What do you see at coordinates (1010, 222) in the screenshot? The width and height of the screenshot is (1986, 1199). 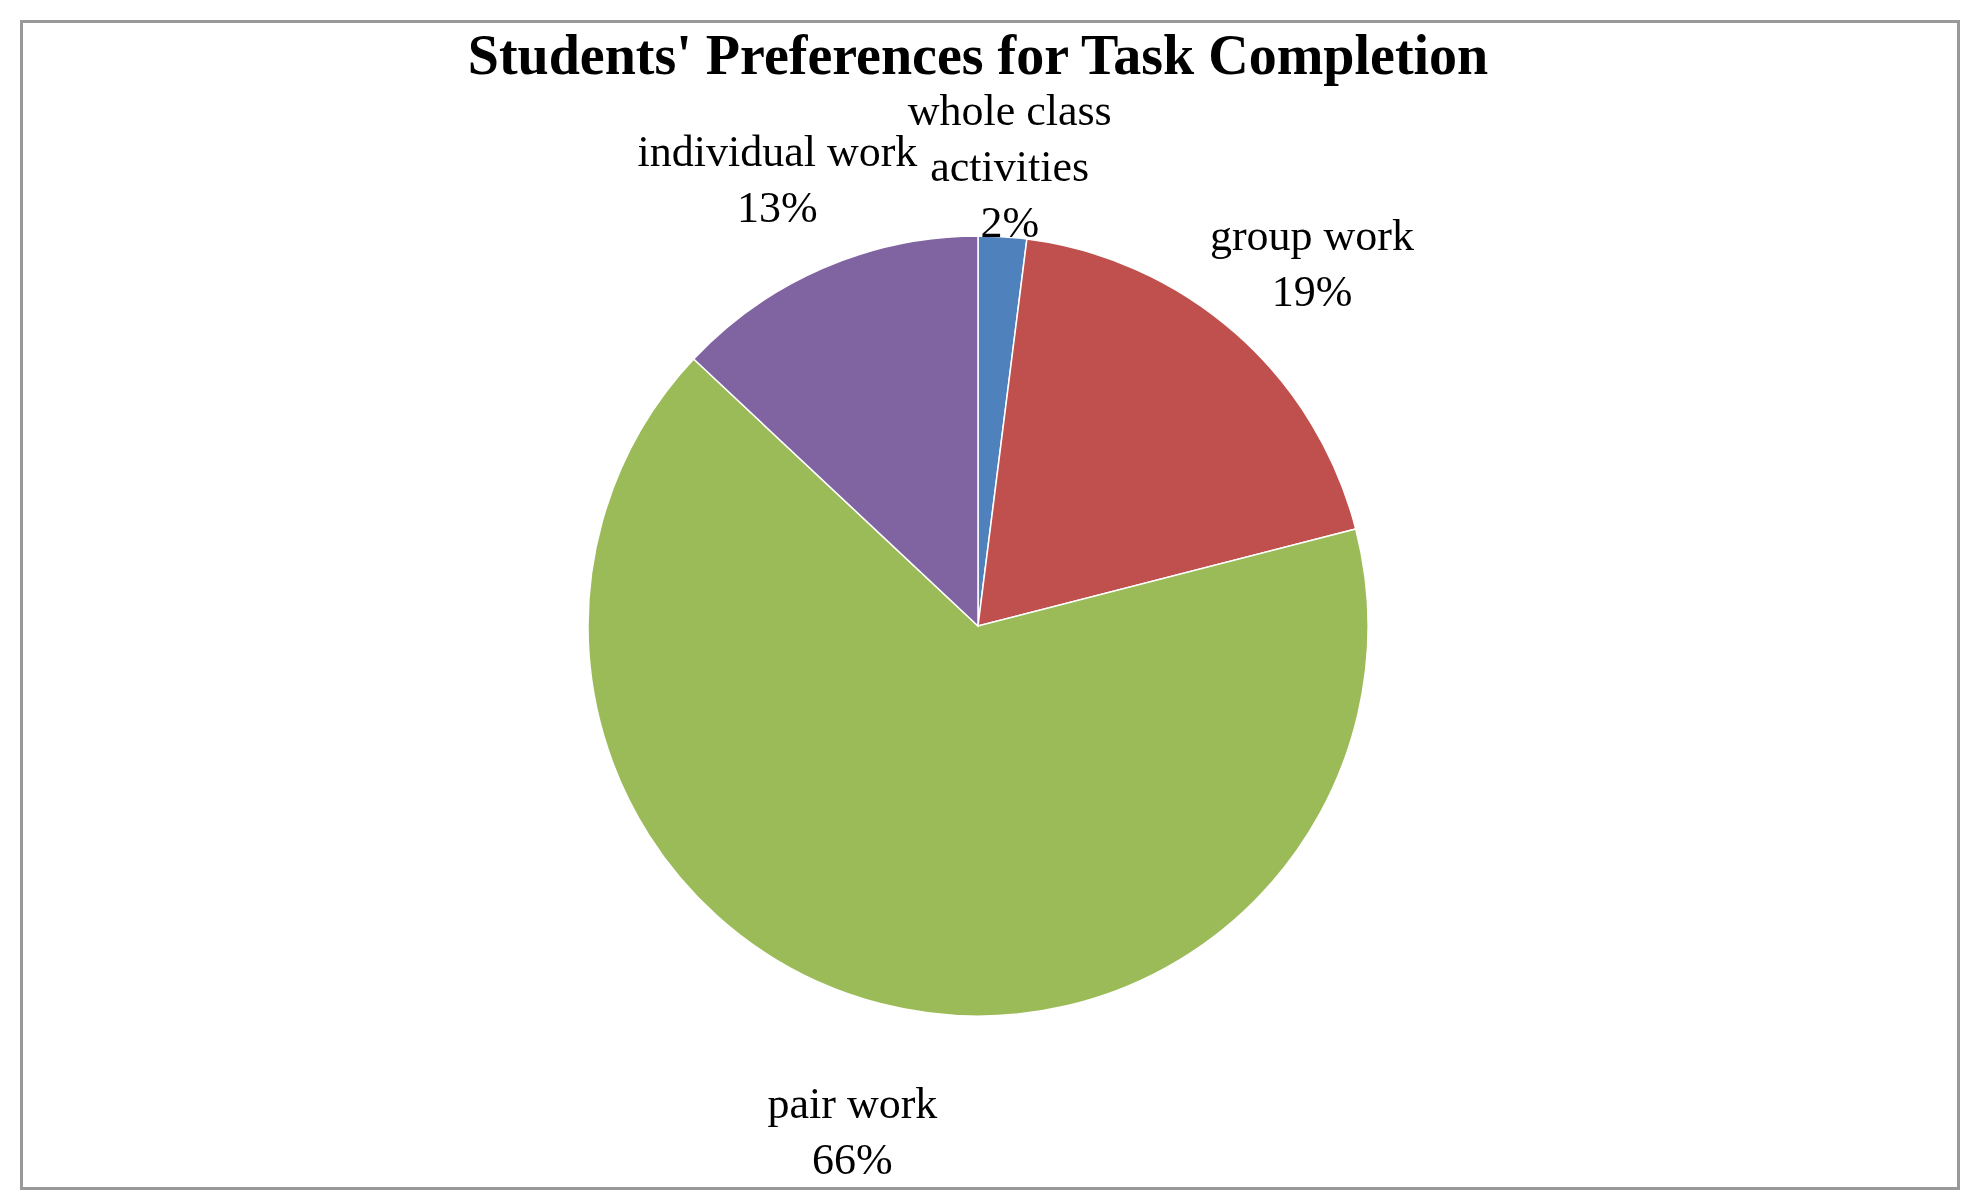 I see `data-label: 2%` at bounding box center [1010, 222].